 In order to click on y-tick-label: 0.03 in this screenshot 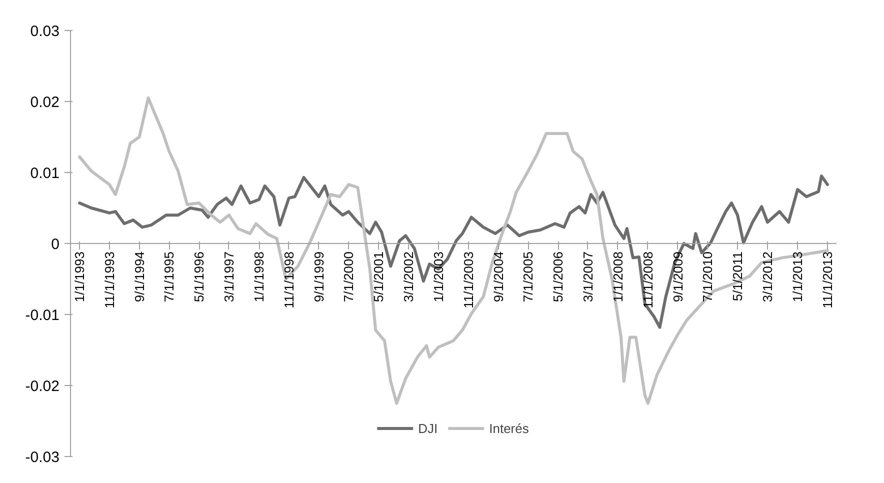, I will do `click(45, 31)`.